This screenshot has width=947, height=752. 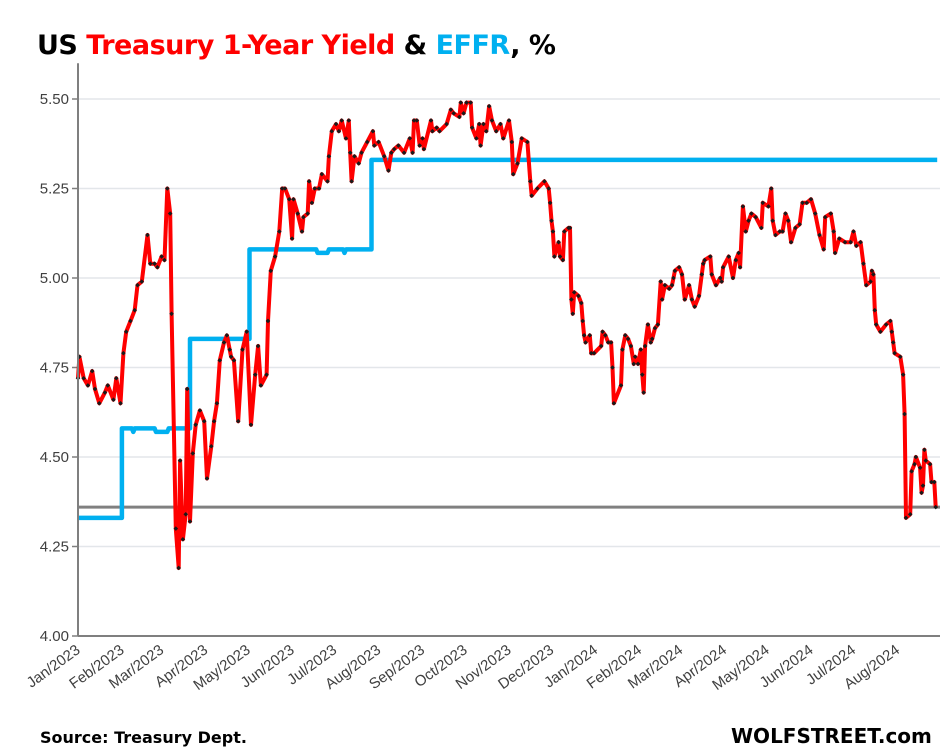 I want to click on title-suffix: , %, so click(x=533, y=45).